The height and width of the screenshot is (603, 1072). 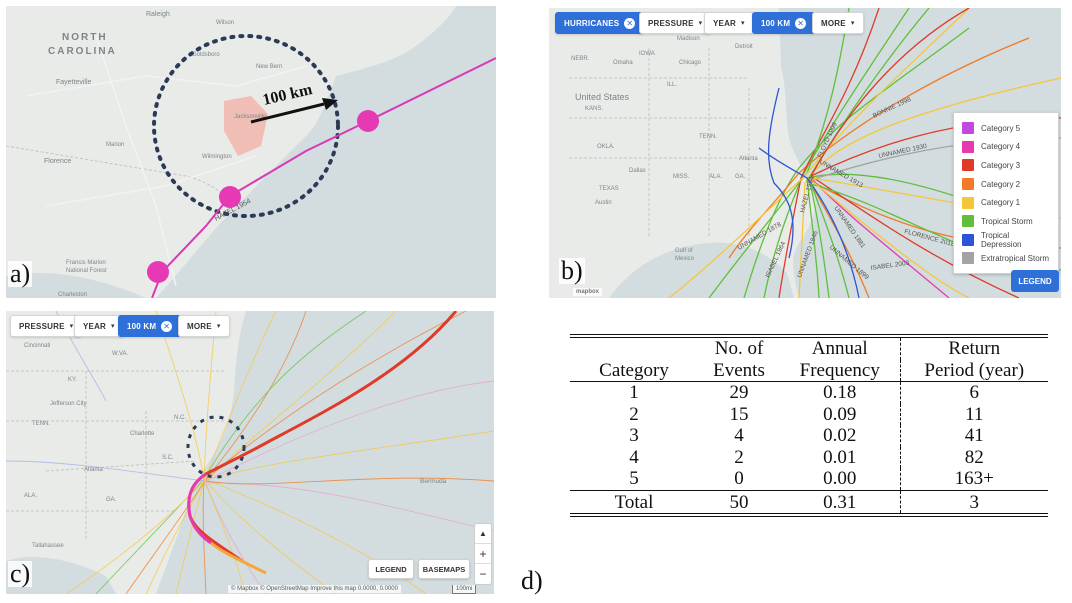 I want to click on legend-label: Extratropical Storm, so click(x=1015, y=258).